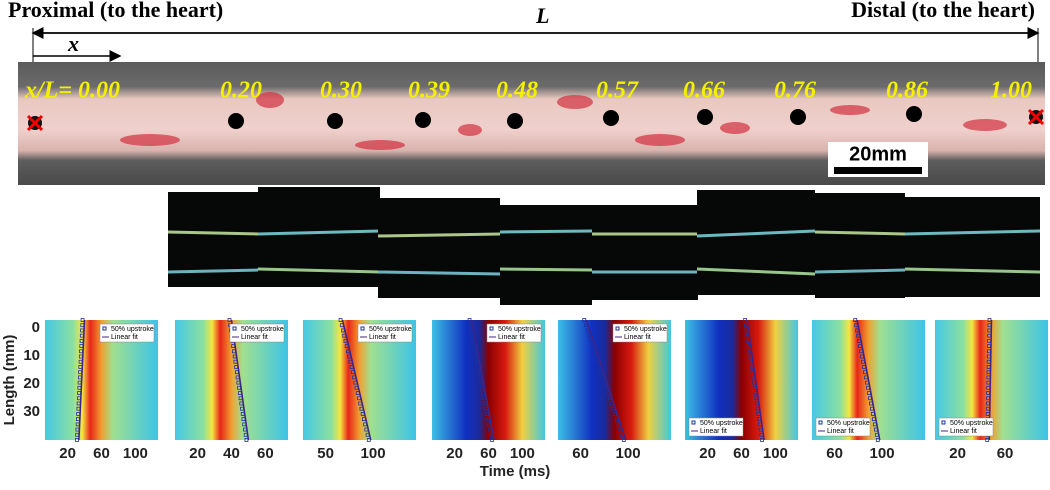 This screenshot has height=490, width=1050. What do you see at coordinates (429, 91) in the screenshot?
I see `position-label: 0.39` at bounding box center [429, 91].